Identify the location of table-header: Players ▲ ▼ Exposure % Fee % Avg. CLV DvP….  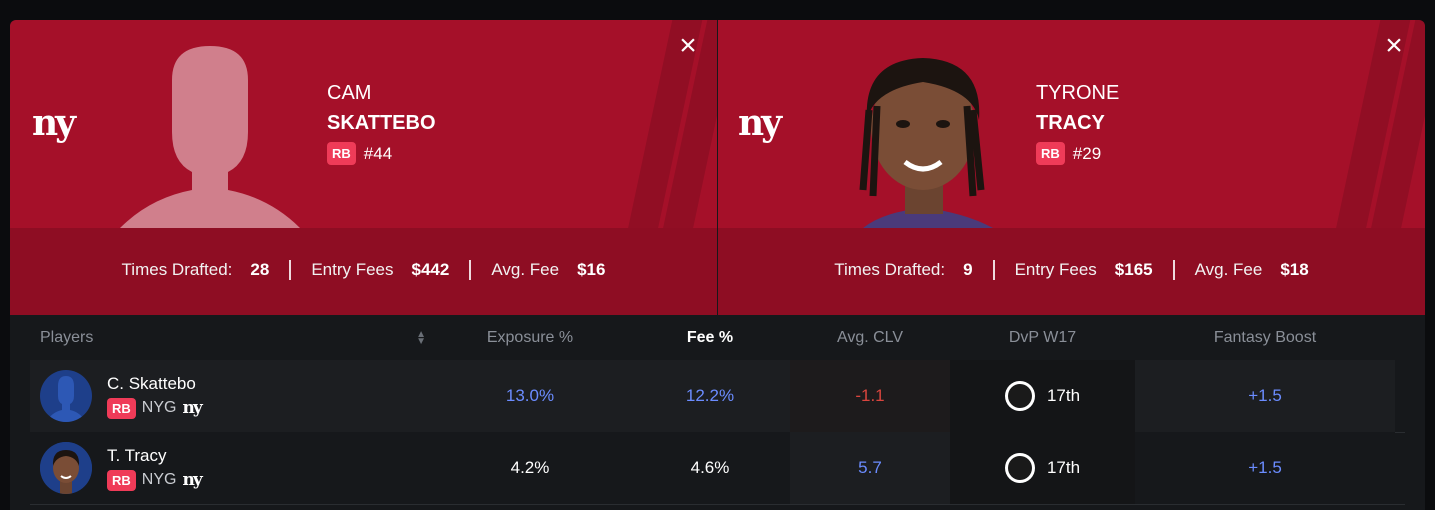
(717, 337).